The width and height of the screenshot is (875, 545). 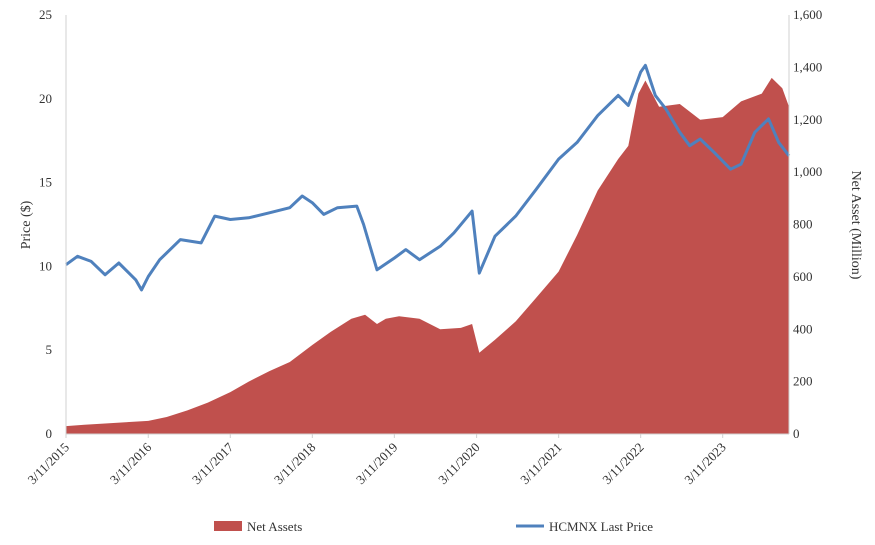 What do you see at coordinates (45, 14) in the screenshot?
I see `left-tick-label: 25` at bounding box center [45, 14].